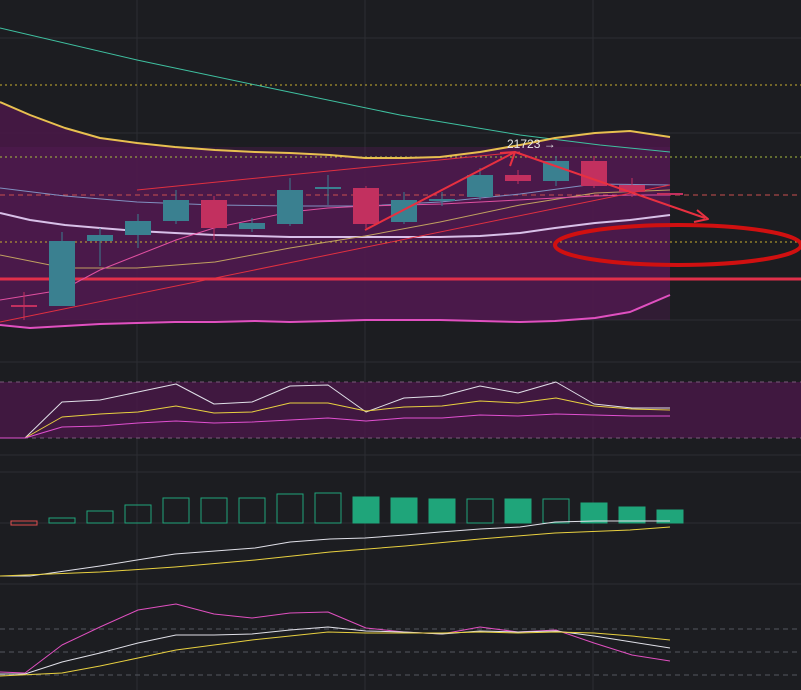 The image size is (801, 690). What do you see at coordinates (335, 551) in the screenshot?
I see `signal-line` at bounding box center [335, 551].